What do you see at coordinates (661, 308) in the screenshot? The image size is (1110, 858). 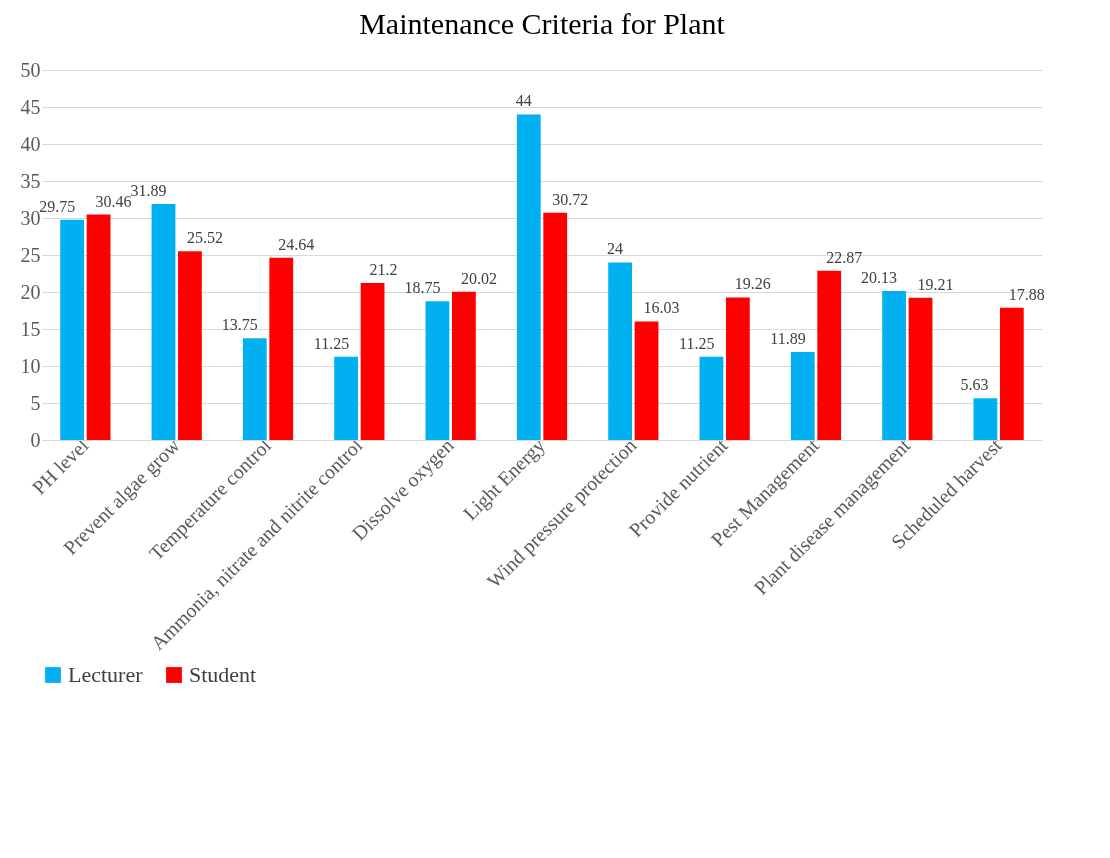 I see `data-label: 16.03` at bounding box center [661, 308].